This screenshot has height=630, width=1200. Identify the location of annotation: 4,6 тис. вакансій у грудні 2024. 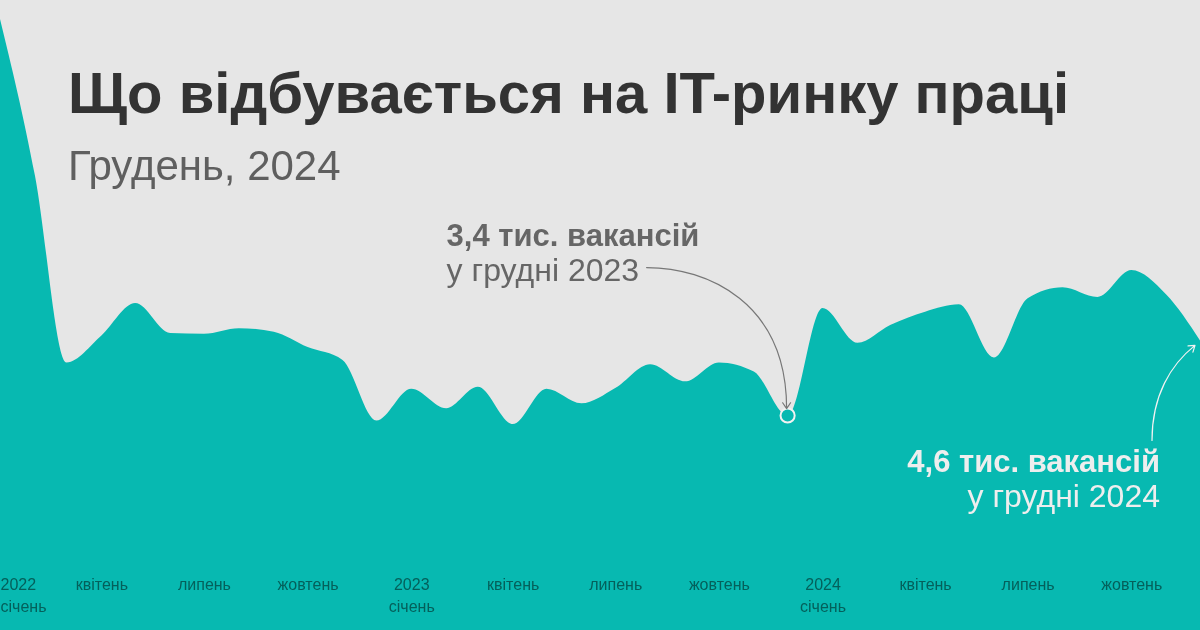
(1033, 479).